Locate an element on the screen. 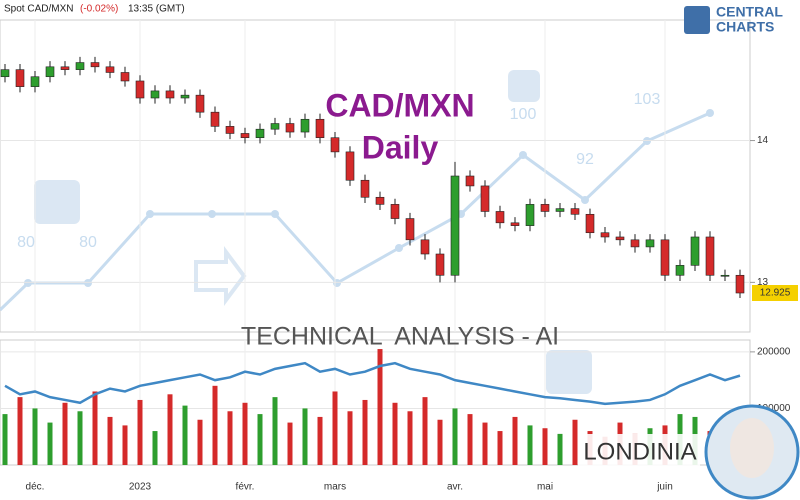 The image size is (800, 500). x-tick-label: févr. is located at coordinates (245, 487).